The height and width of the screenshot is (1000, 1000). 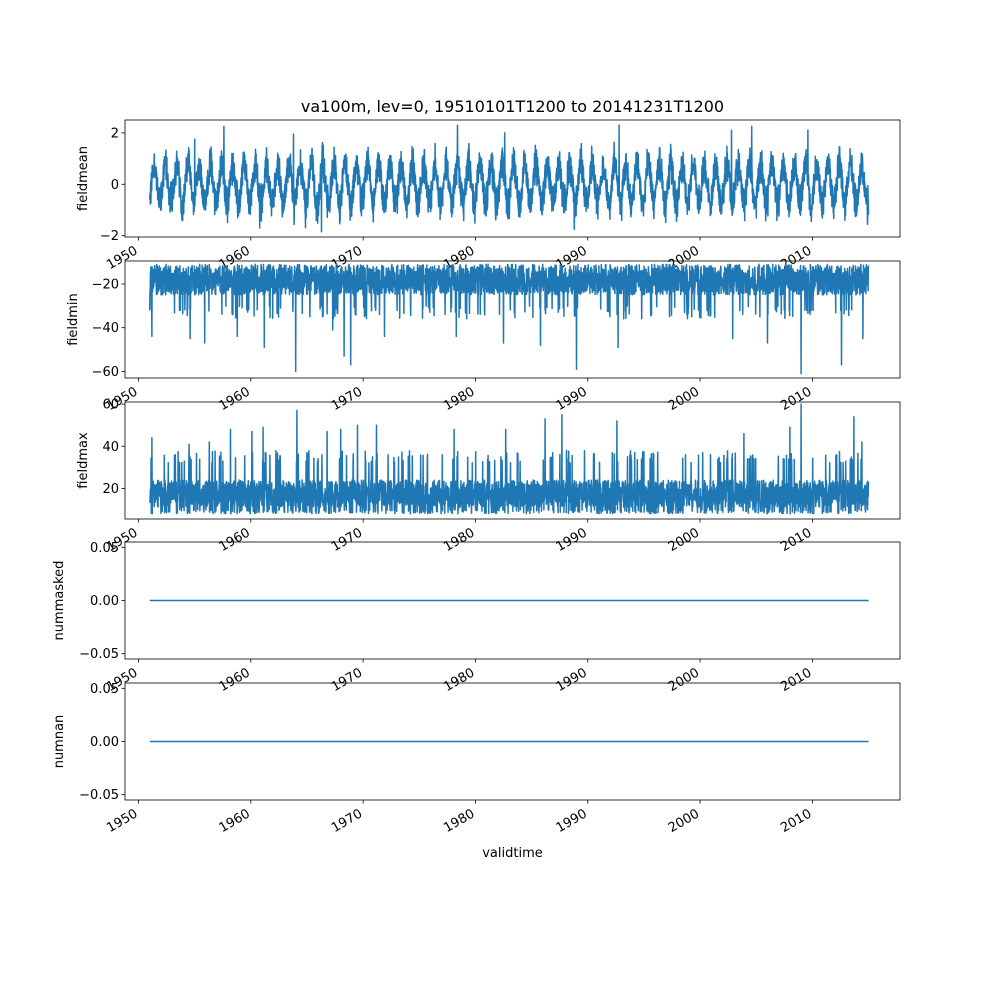 What do you see at coordinates (83, 178) in the screenshot?
I see `y-axis-label-fieldmean: fieldmean` at bounding box center [83, 178].